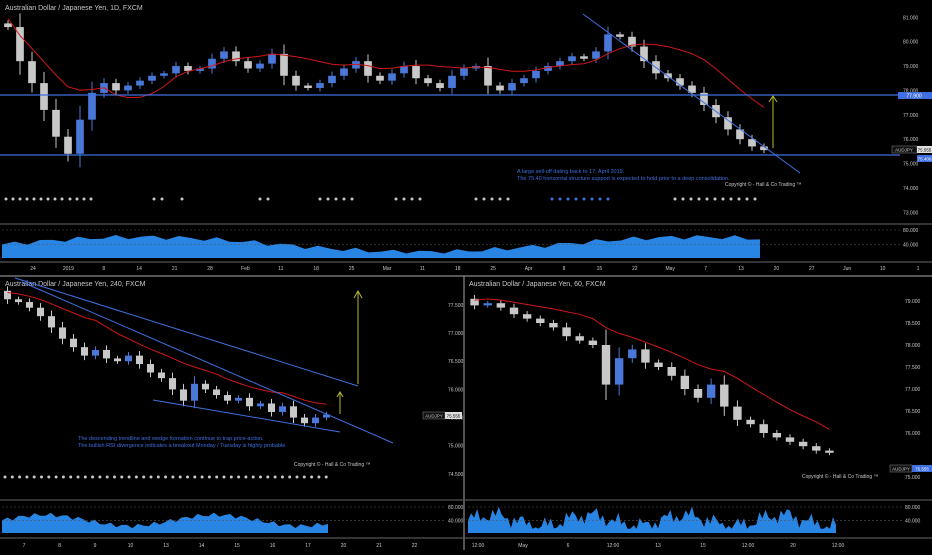 The height and width of the screenshot is (555, 932). What do you see at coordinates (911, 43) in the screenshot?
I see `daily-price-tick: 80.000` at bounding box center [911, 43].